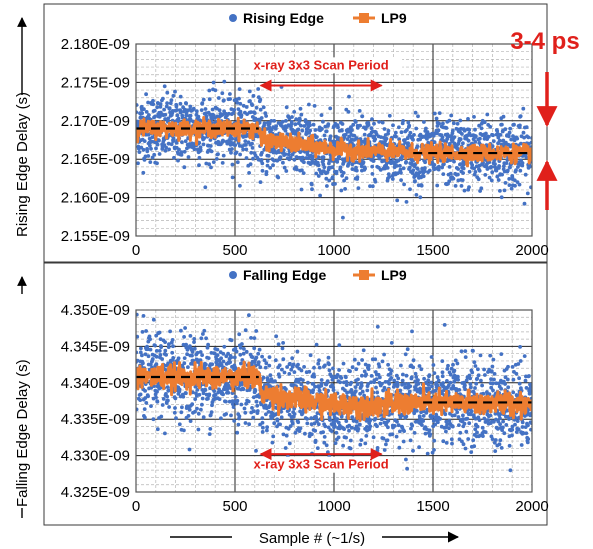 The width and height of the screenshot is (593, 549). I want to click on scan-period-annotation: x-ray 3x3 Scan Period, so click(321, 460).